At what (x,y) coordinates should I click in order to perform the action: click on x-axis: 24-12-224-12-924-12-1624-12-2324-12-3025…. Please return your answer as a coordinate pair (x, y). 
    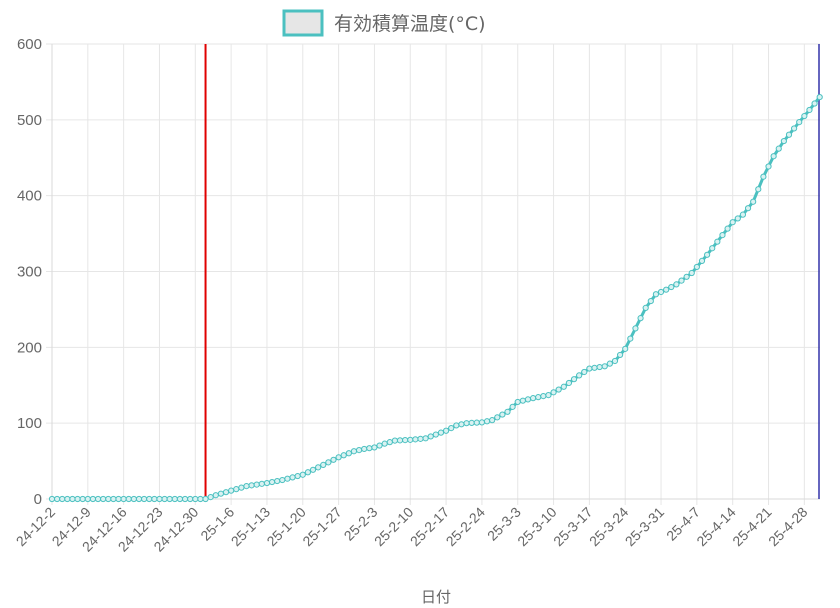
    Looking at the image, I should click on (412, 529).